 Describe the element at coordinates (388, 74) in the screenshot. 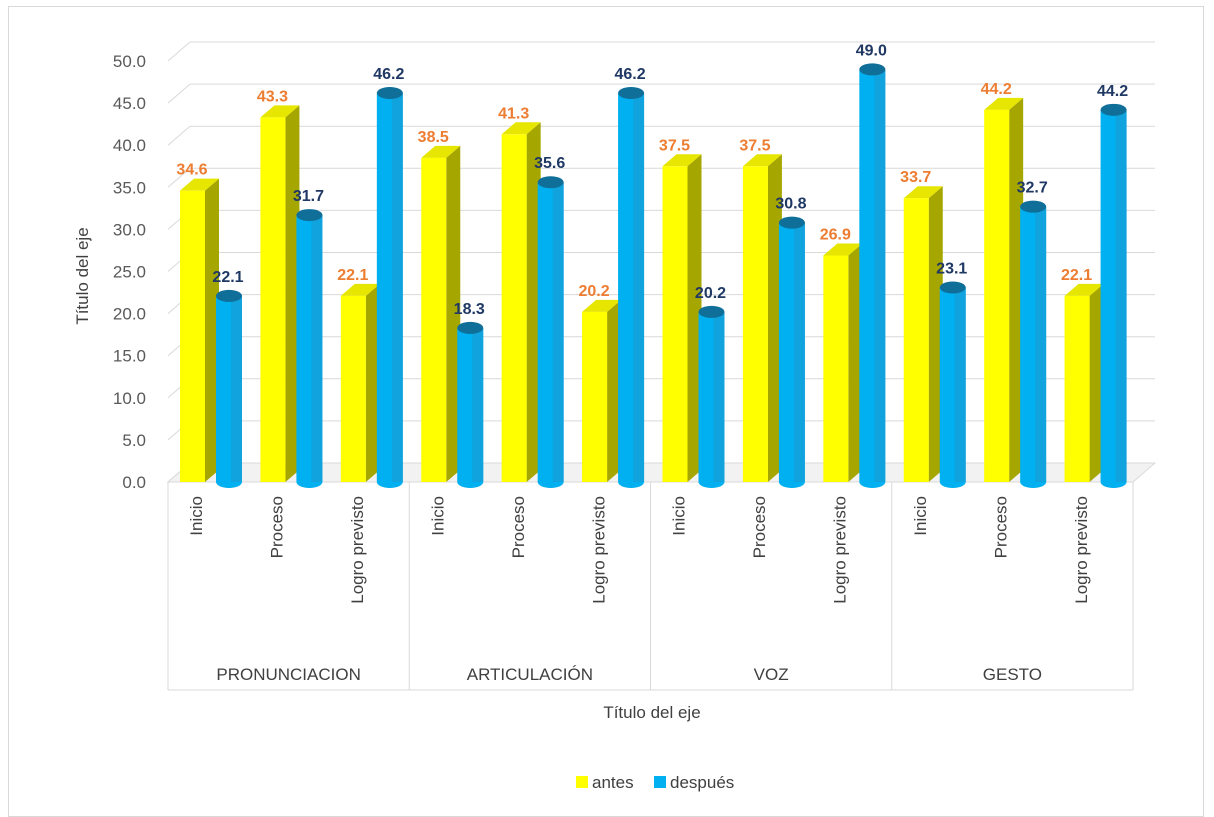

I see `data-label: 46.2` at that location.